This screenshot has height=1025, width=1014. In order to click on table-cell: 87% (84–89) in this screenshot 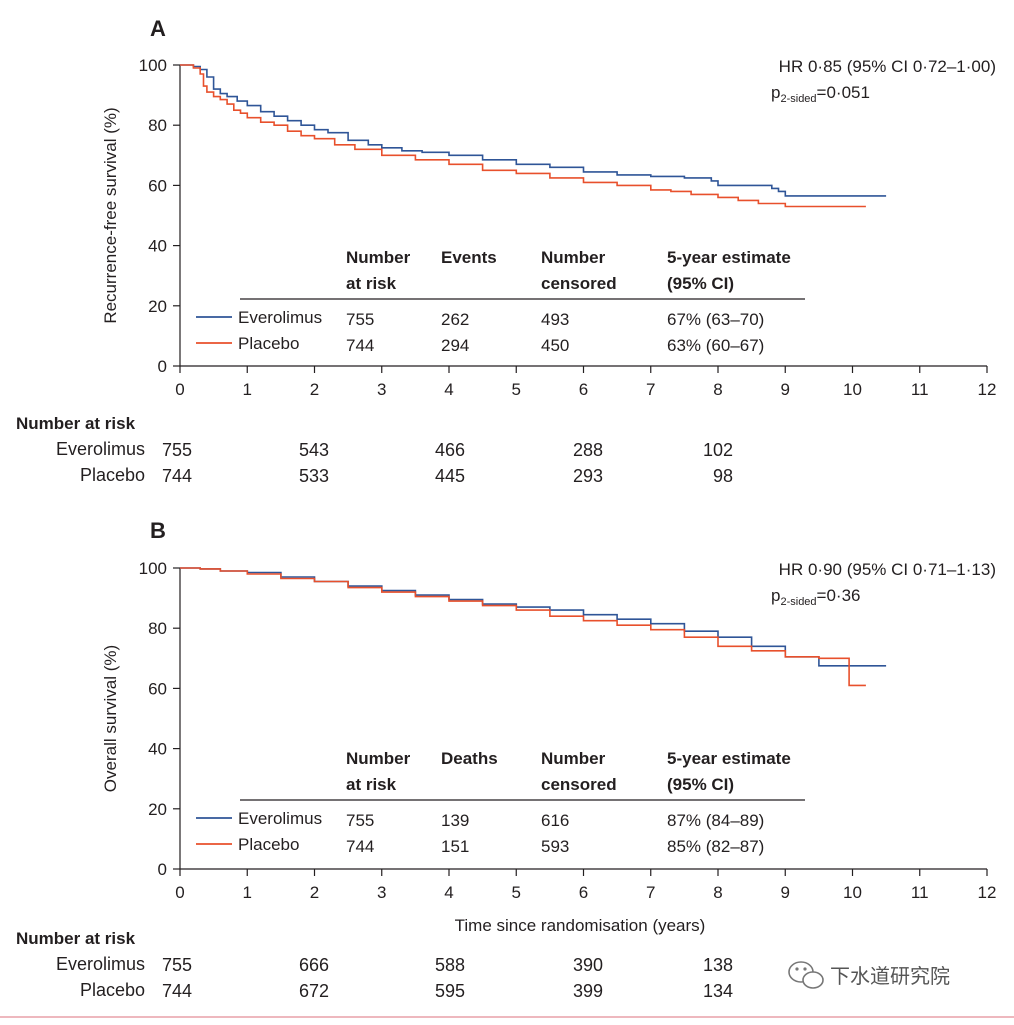, I will do `click(715, 820)`.